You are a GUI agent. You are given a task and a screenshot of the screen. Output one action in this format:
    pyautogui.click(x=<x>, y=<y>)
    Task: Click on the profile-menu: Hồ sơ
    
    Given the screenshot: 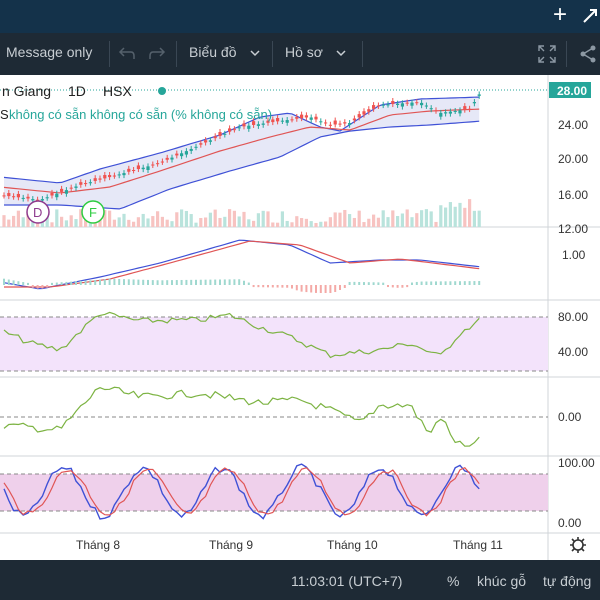 What is the action you would take?
    pyautogui.click(x=304, y=52)
    